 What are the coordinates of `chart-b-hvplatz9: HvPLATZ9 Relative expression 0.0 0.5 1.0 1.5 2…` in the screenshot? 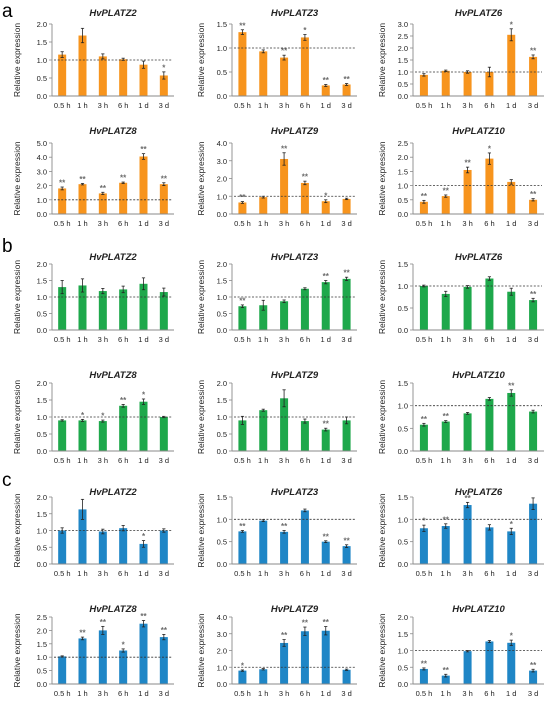 It's located at (276, 417).